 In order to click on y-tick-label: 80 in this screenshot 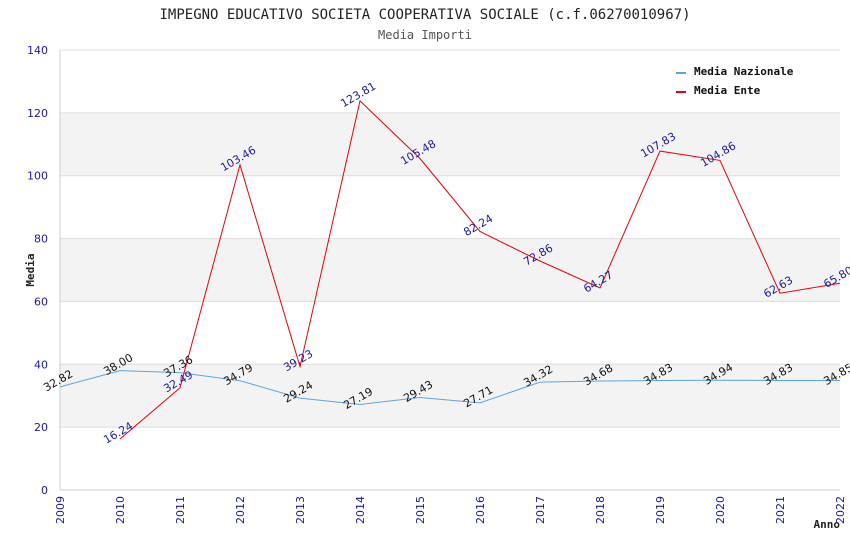, I will do `click(41, 239)`.